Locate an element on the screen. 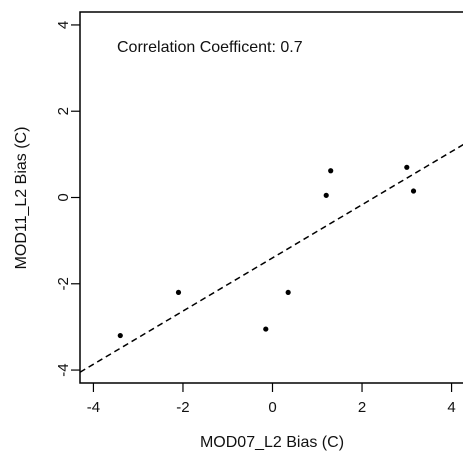 This screenshot has height=453, width=463. y-tick-label: 2 is located at coordinates (63, 111).